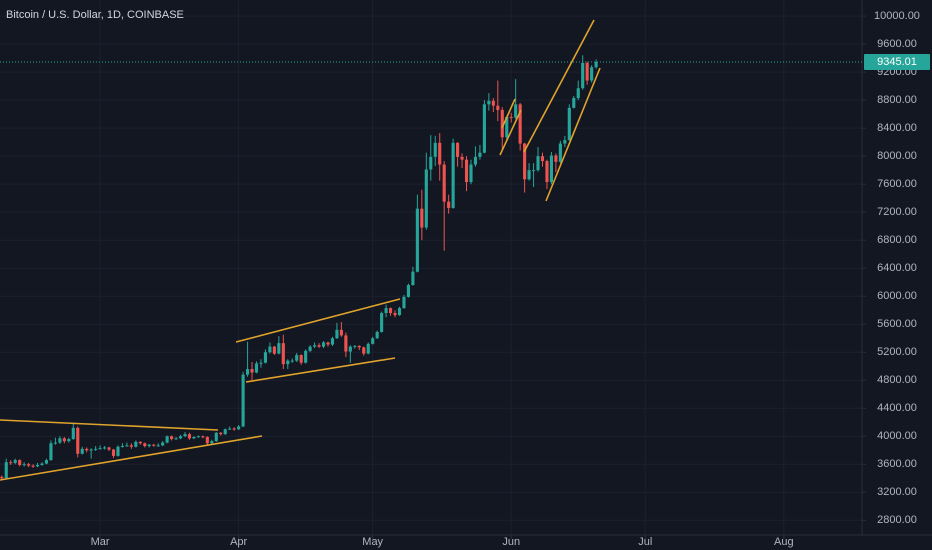  What do you see at coordinates (897, 352) in the screenshot?
I see `y-tick-label: 5200.00` at bounding box center [897, 352].